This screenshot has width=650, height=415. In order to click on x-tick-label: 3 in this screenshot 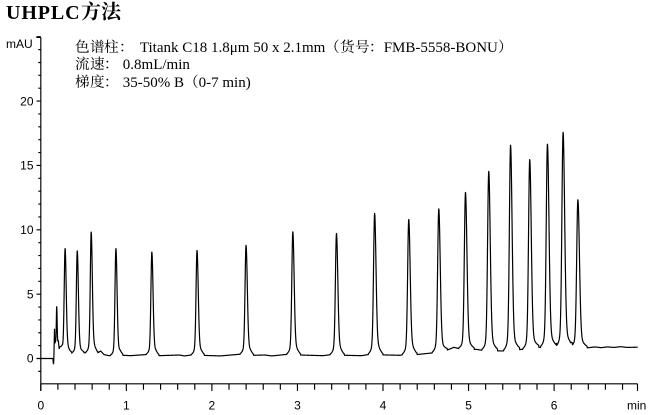, I will do `click(297, 405)`.